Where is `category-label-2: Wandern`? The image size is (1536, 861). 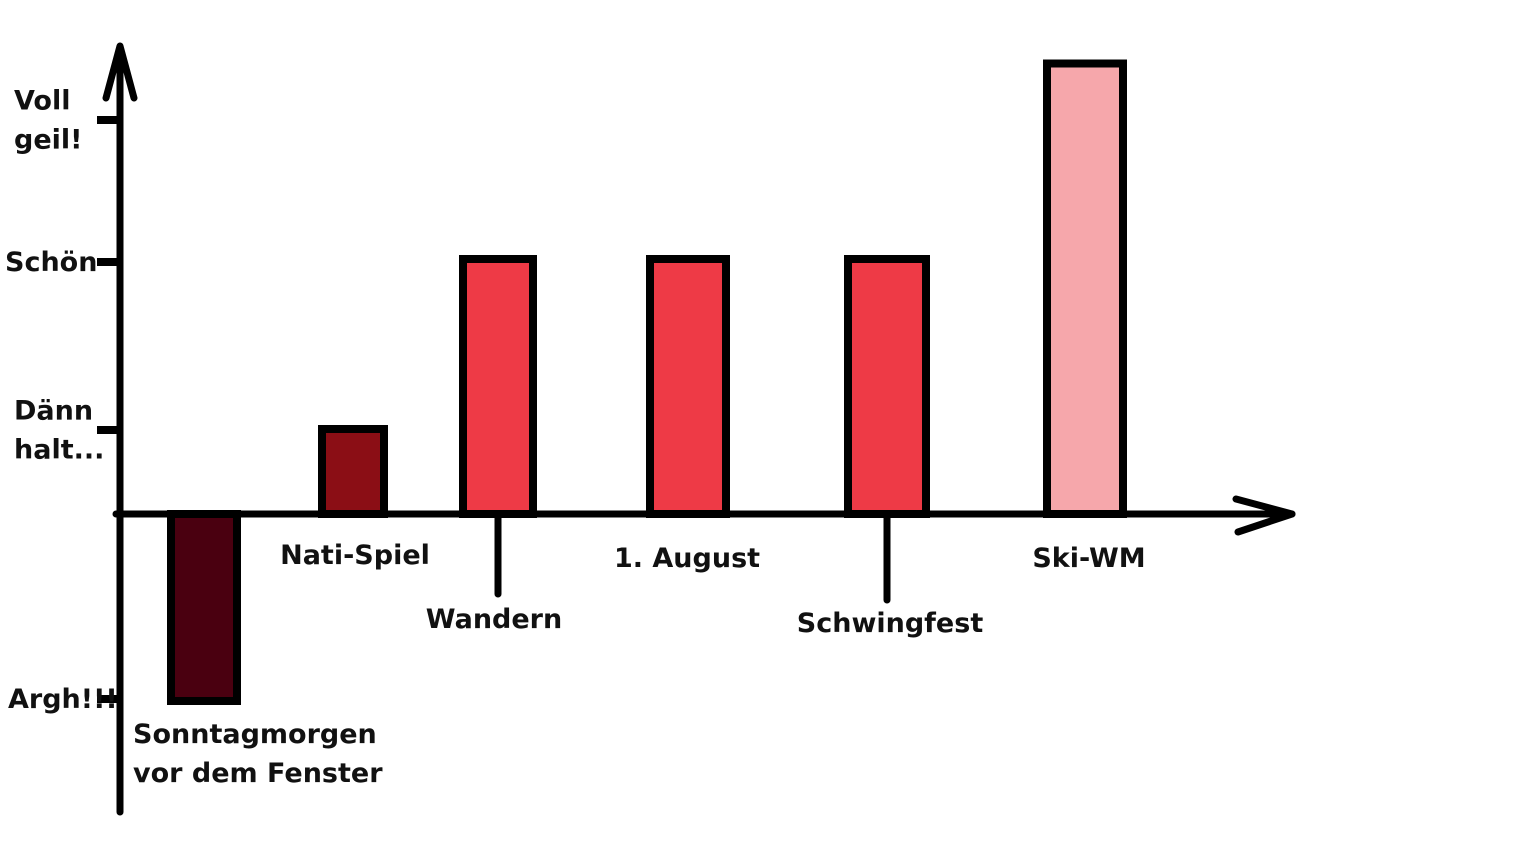 category-label-2: Wandern is located at coordinates (494, 619).